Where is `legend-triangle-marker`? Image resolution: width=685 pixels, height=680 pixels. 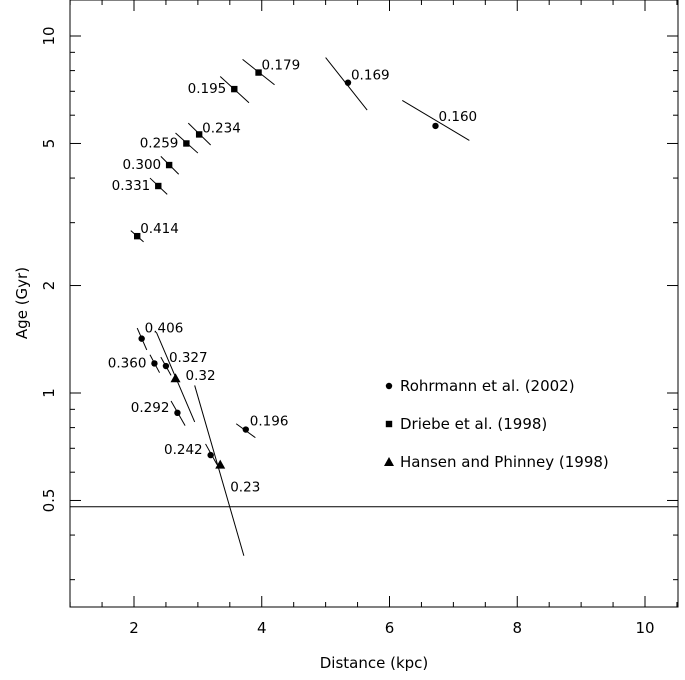
legend-triangle-marker is located at coordinates (389, 461).